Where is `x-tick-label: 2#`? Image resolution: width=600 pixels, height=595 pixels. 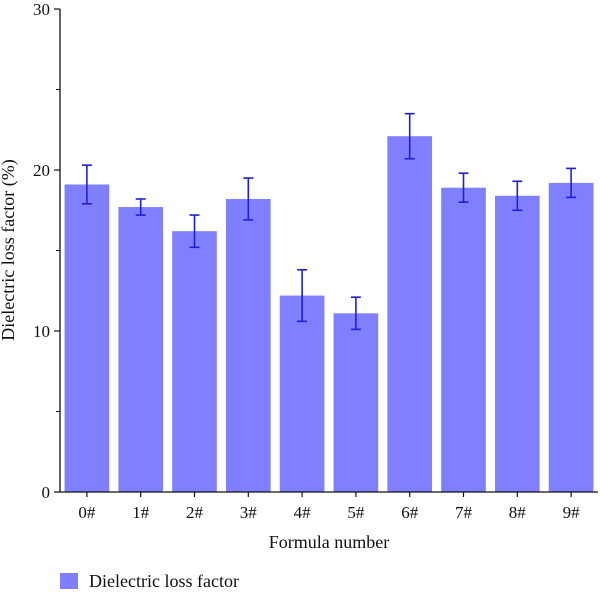
x-tick-label: 2# is located at coordinates (195, 512).